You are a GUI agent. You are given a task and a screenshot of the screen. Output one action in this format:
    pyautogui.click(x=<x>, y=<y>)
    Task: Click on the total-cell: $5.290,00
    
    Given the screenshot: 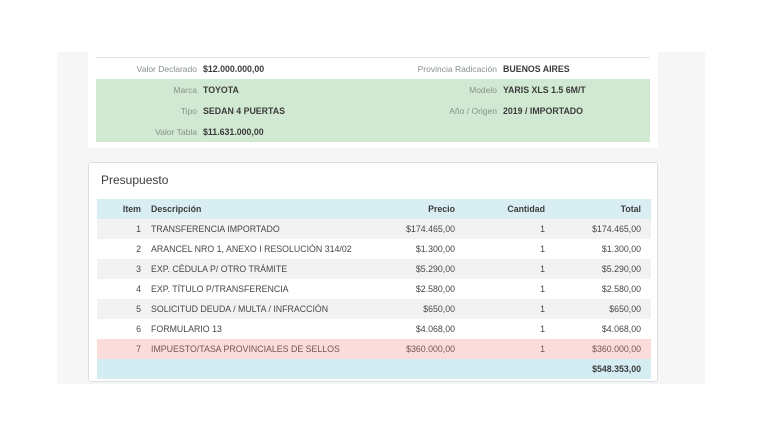 What is the action you would take?
    pyautogui.click(x=621, y=269)
    